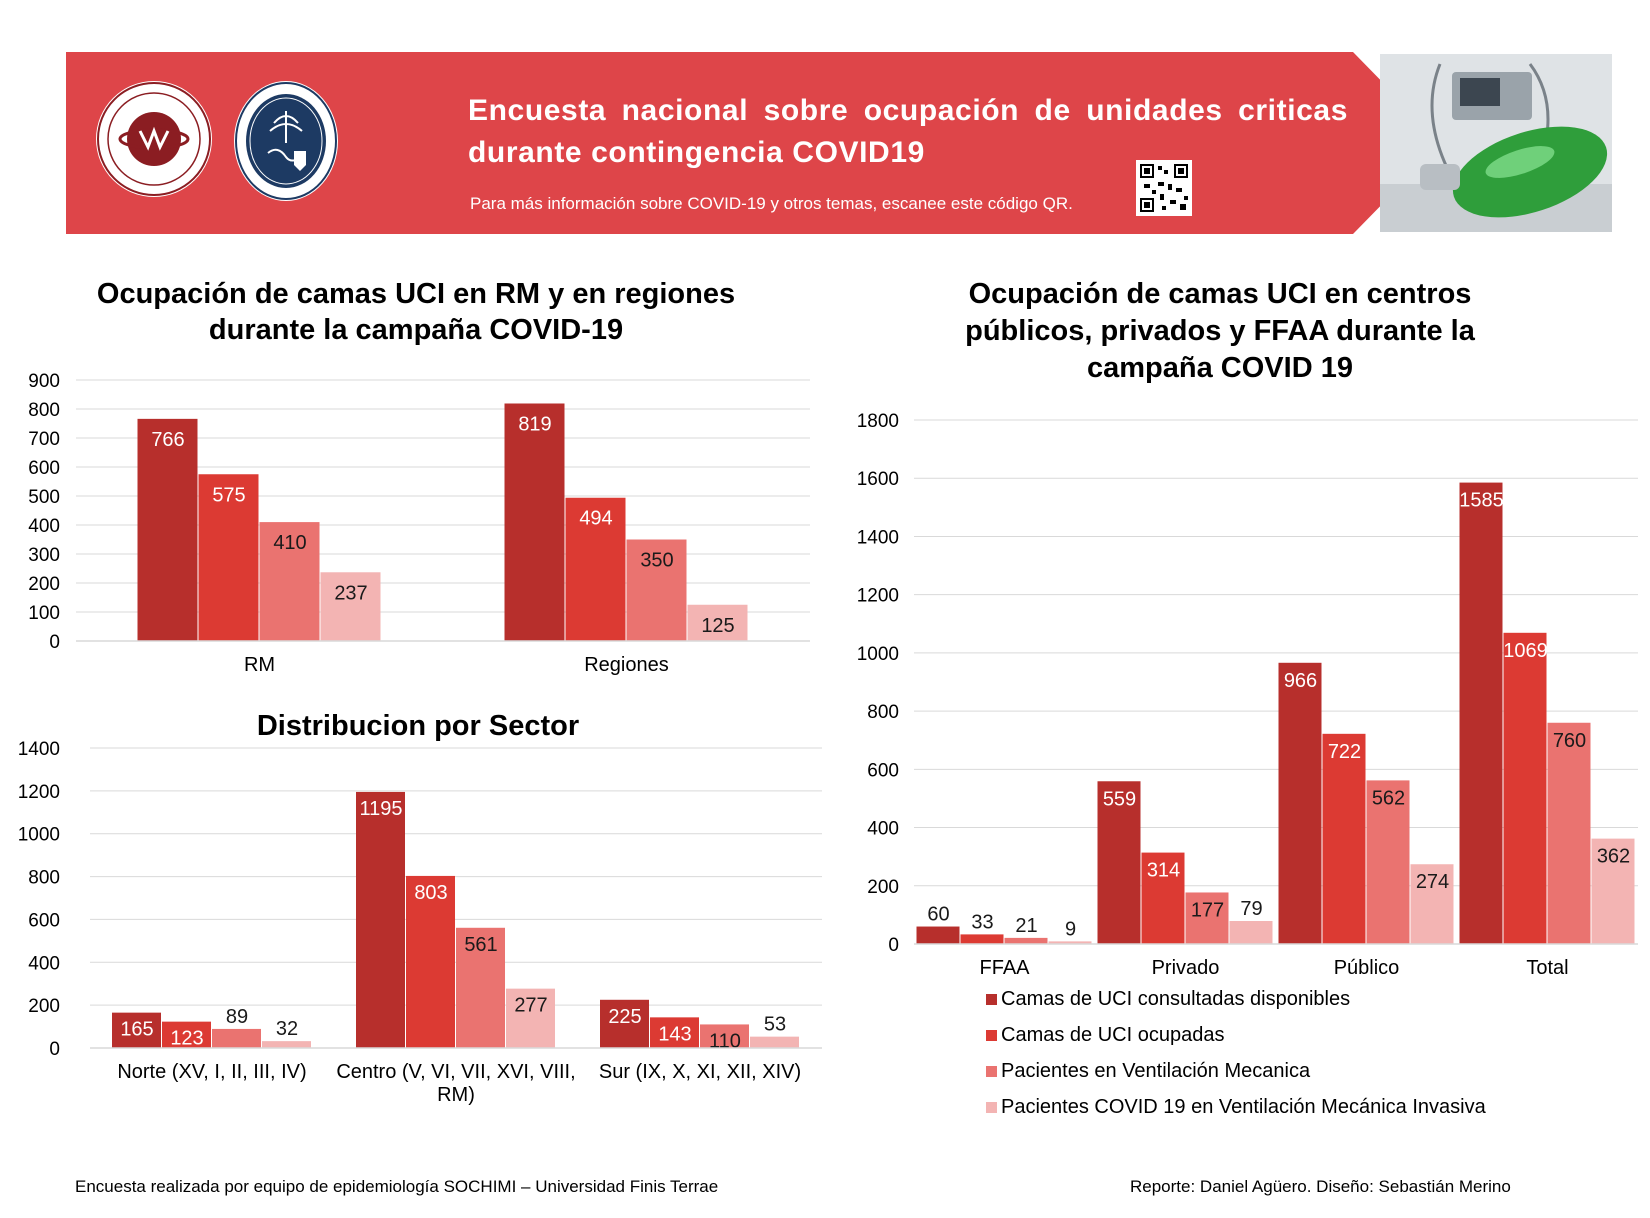 The height and width of the screenshot is (1218, 1650). What do you see at coordinates (1251, 909) in the screenshot?
I see `data-label: 79` at bounding box center [1251, 909].